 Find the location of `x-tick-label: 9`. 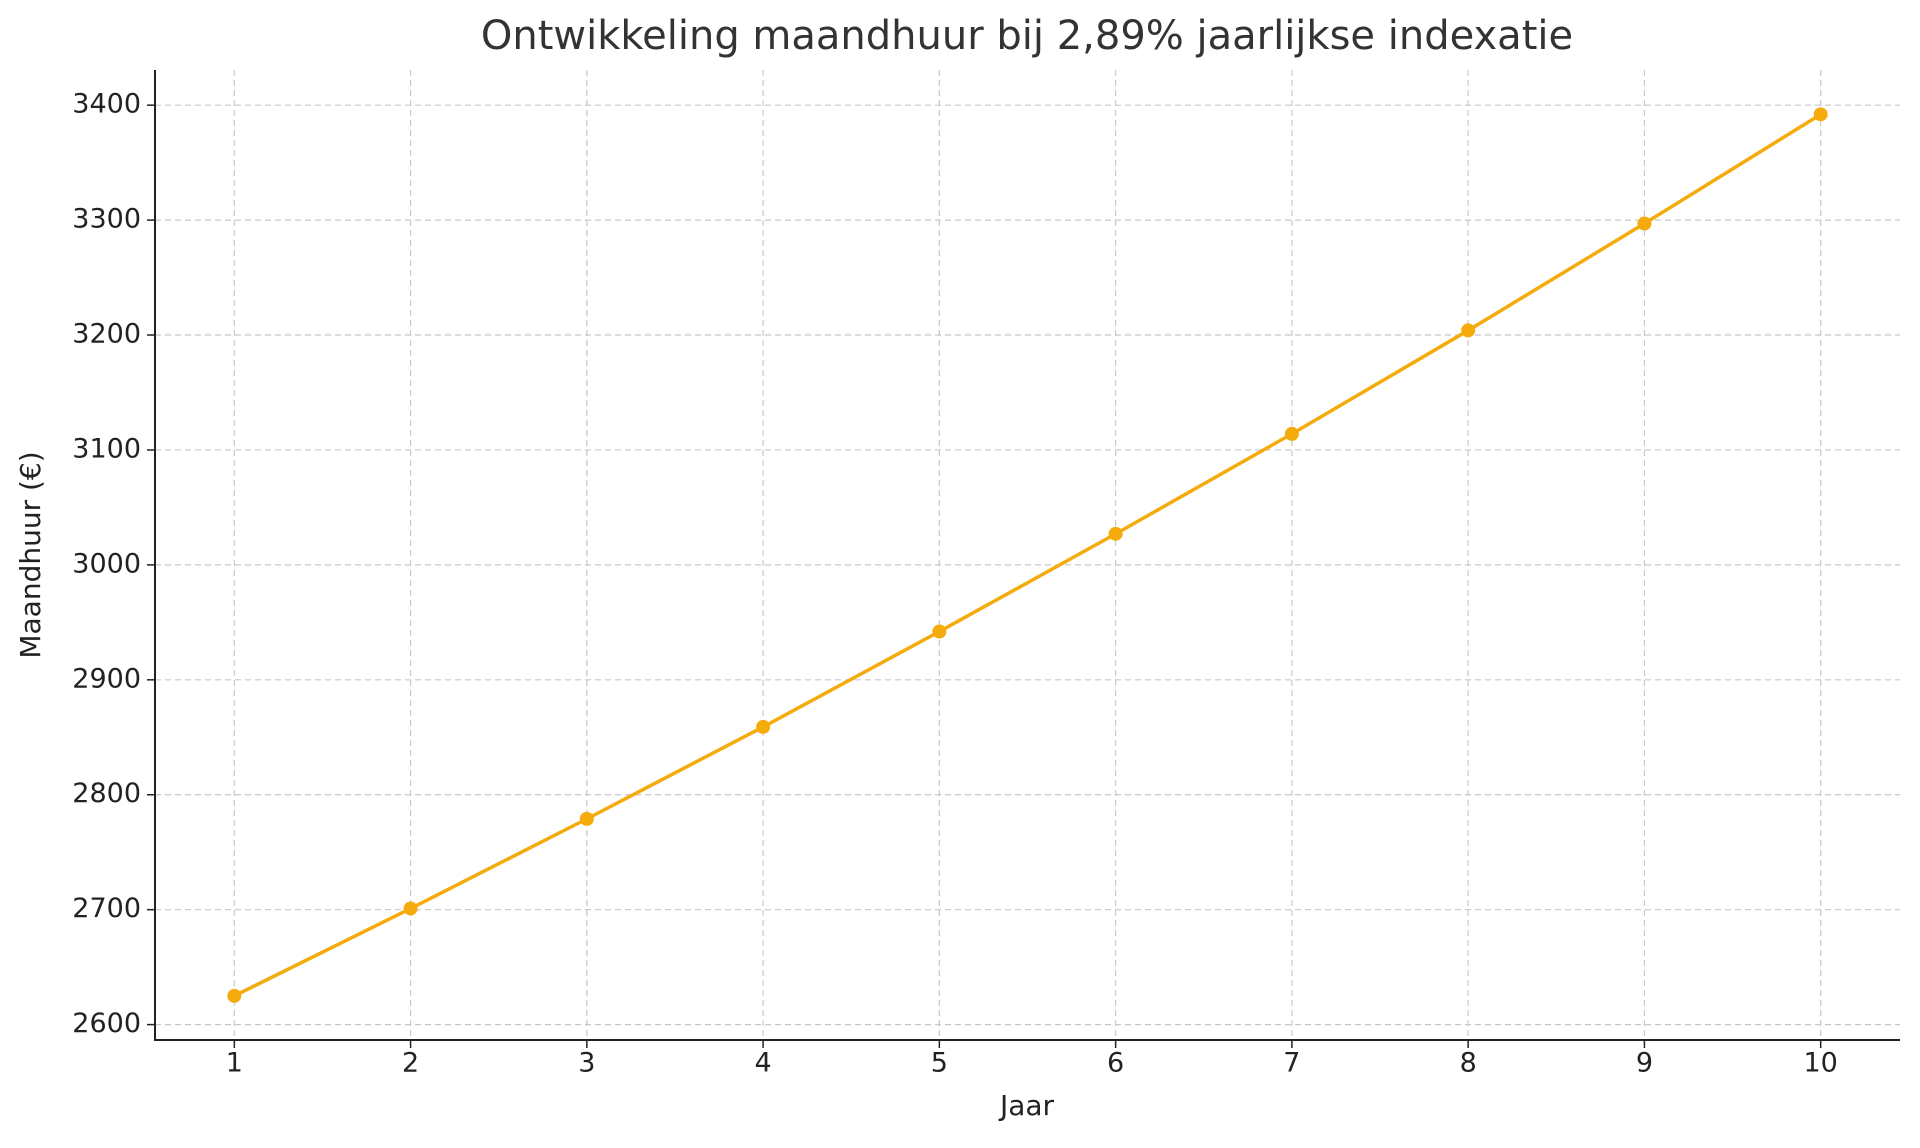

x-tick-label: 9 is located at coordinates (1644, 1063).